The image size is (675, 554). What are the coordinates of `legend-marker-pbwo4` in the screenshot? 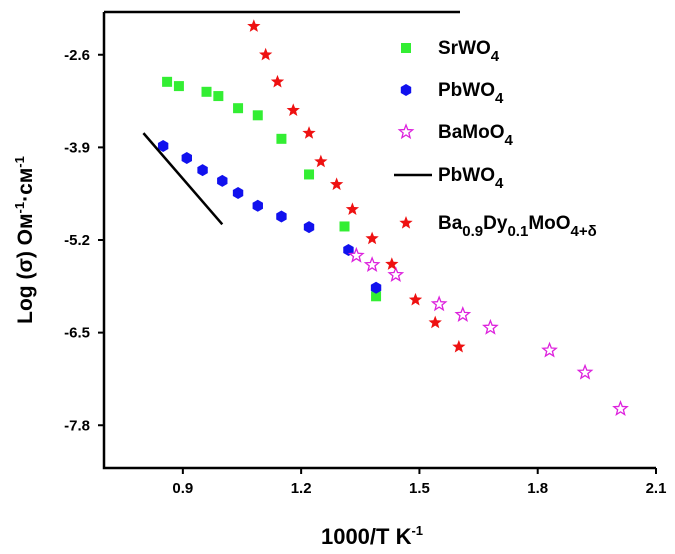 It's located at (406, 90).